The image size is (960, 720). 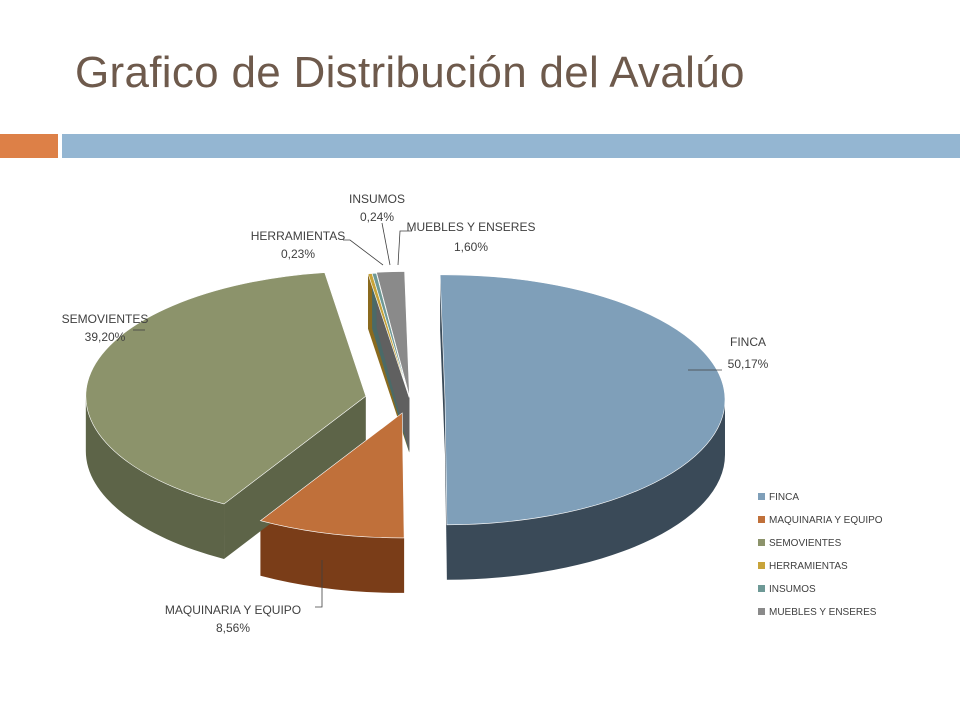 I want to click on data-label-value-finca: 50,17%, so click(x=748, y=364).